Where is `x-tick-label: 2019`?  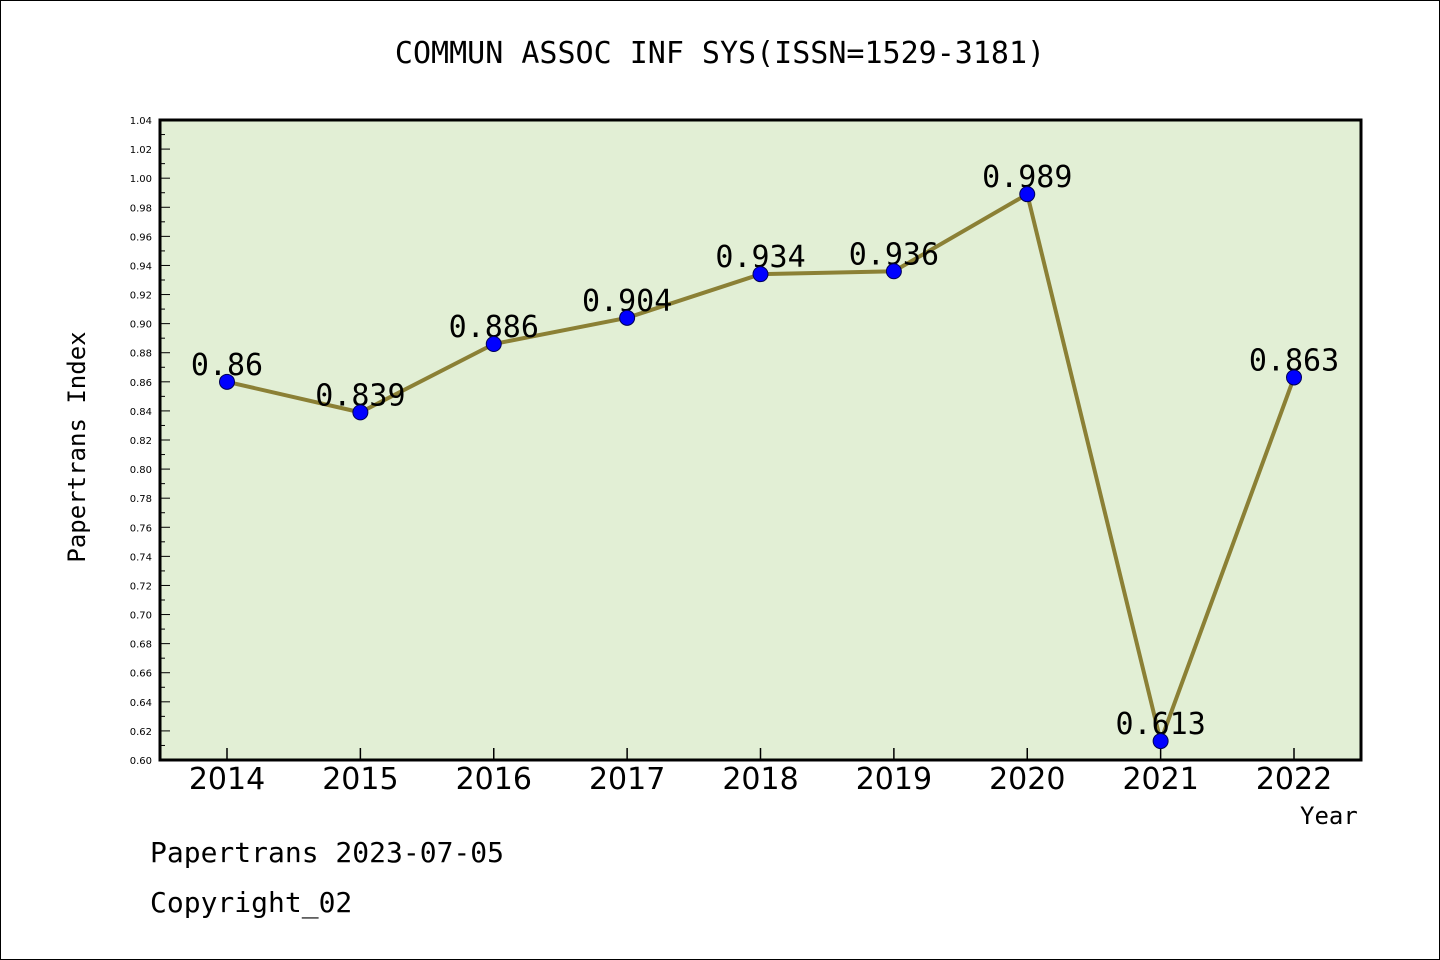 x-tick-label: 2019 is located at coordinates (894, 779).